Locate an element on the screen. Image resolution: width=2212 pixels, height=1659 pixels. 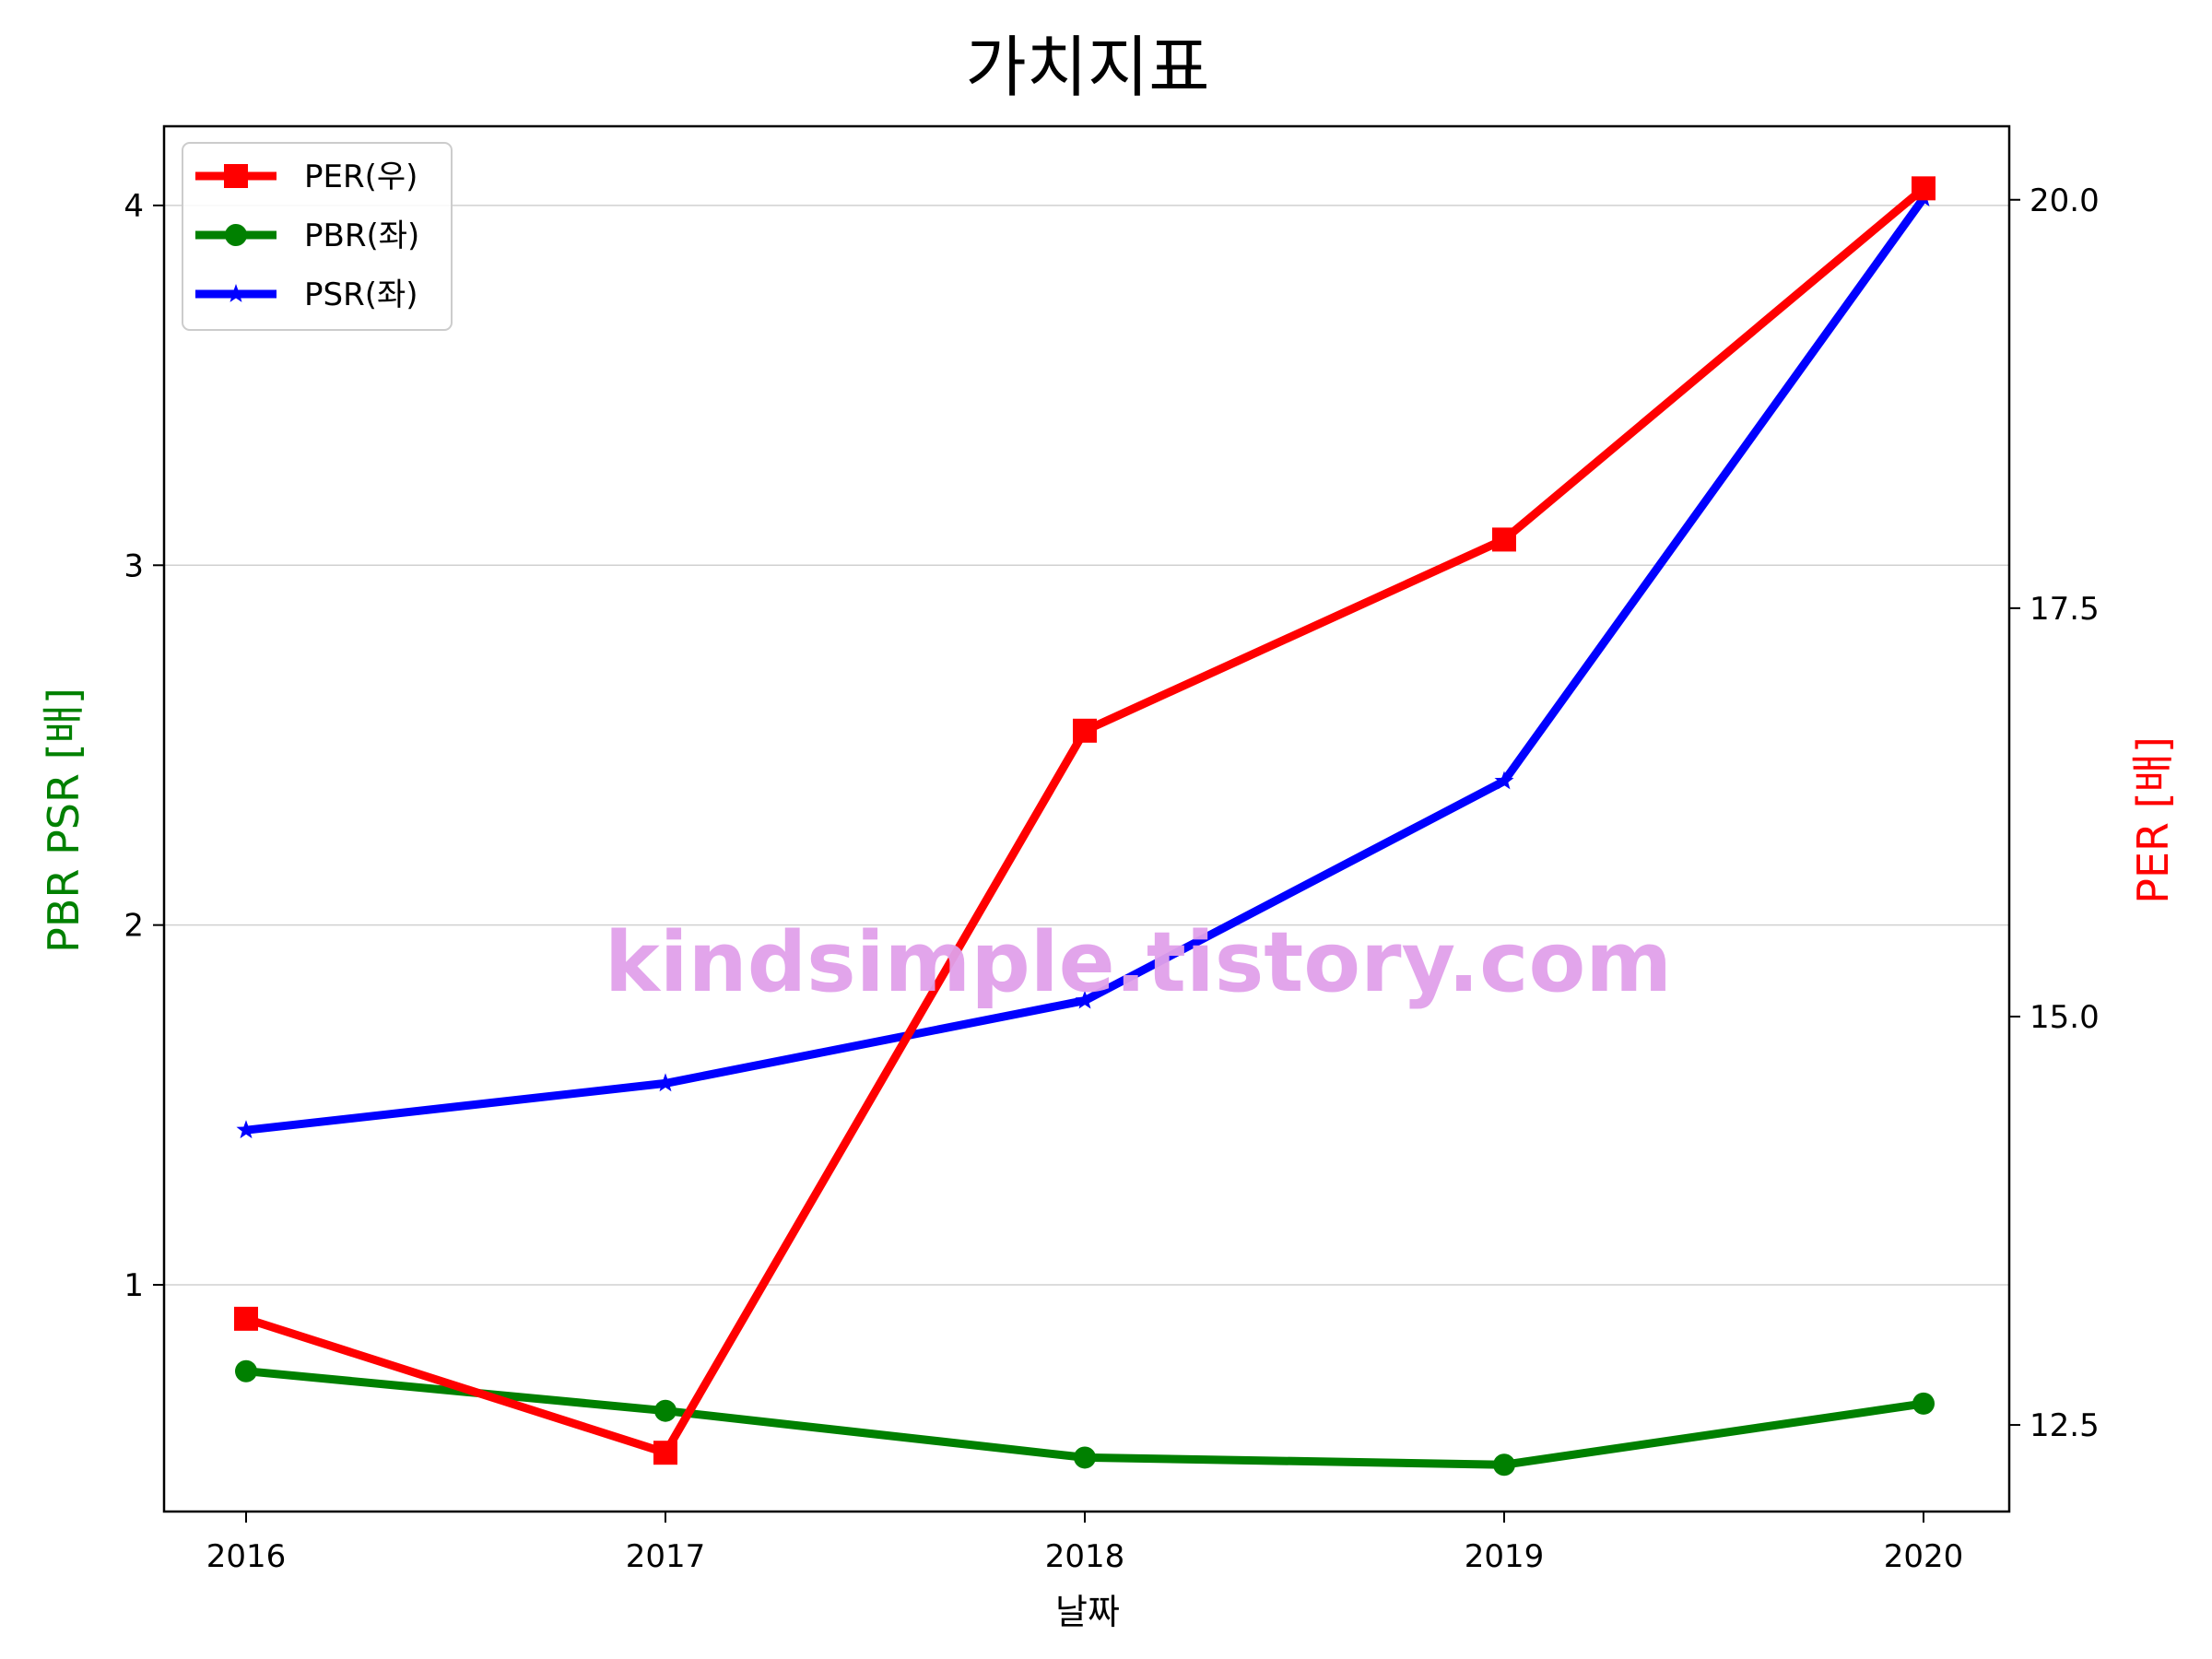
x-tick-label: 2018 is located at coordinates (1085, 1556).